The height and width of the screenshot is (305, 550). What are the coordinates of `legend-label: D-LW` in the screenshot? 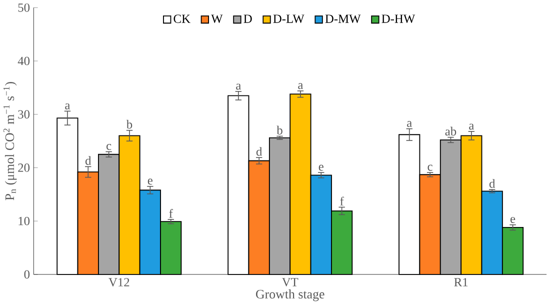 It's located at (288, 19).